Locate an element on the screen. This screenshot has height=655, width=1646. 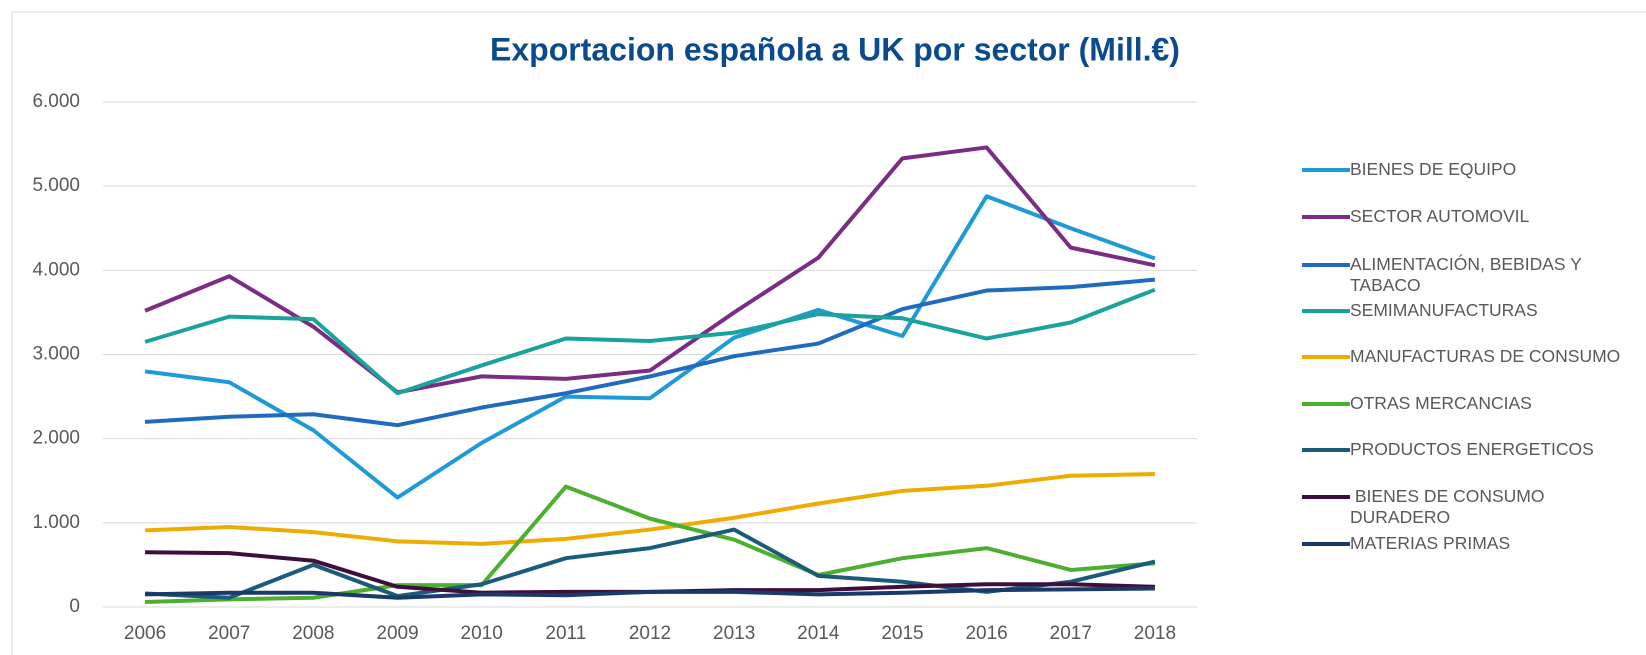
legend-label: MATERIAS PRIMAS is located at coordinates (1430, 543).